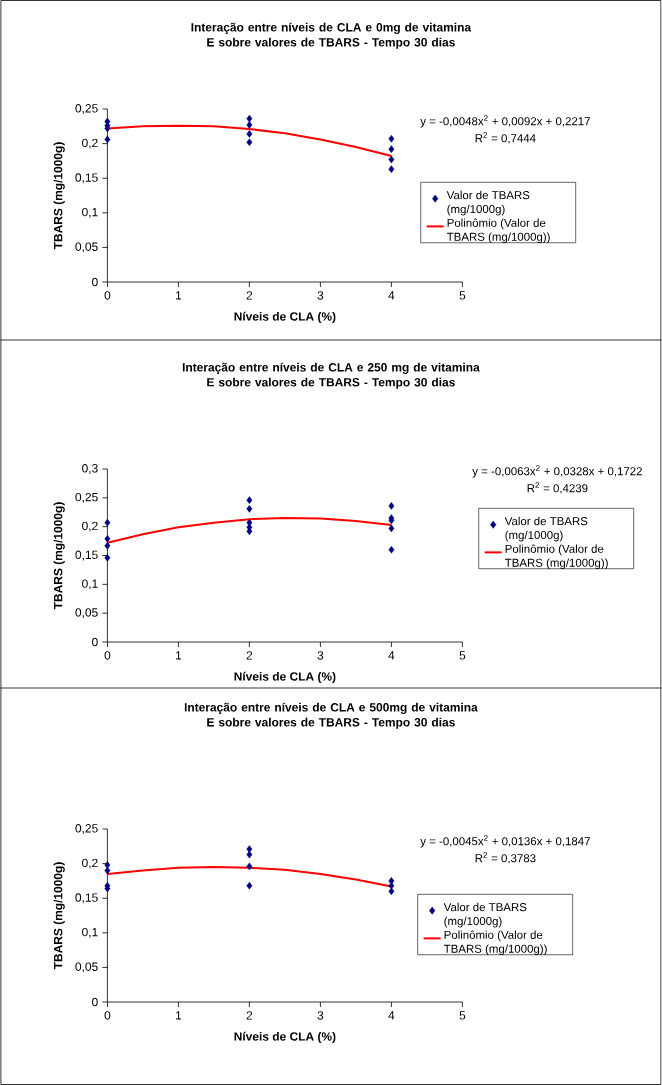 This screenshot has width=662, height=1085. I want to click on chart-title: Interação entre níveis de CLA e 0mg de vitamina E sobre valores de TBARS - Tempo 30 dias, so click(331, 35).